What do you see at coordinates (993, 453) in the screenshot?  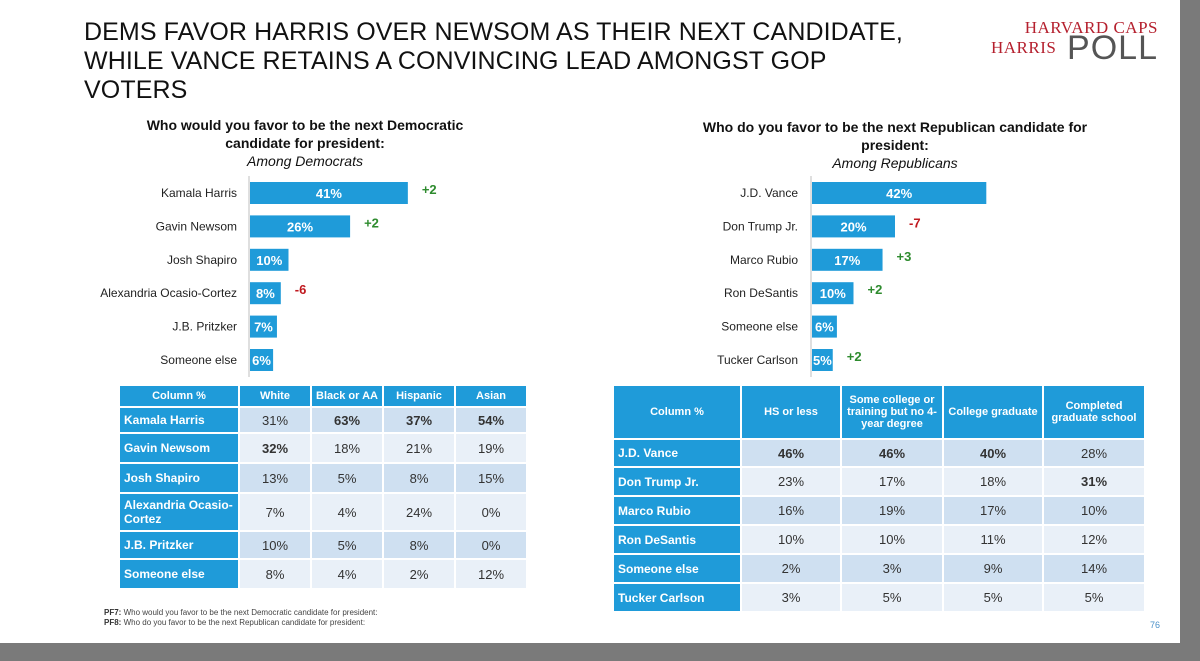 I see `table-cell: 40%` at bounding box center [993, 453].